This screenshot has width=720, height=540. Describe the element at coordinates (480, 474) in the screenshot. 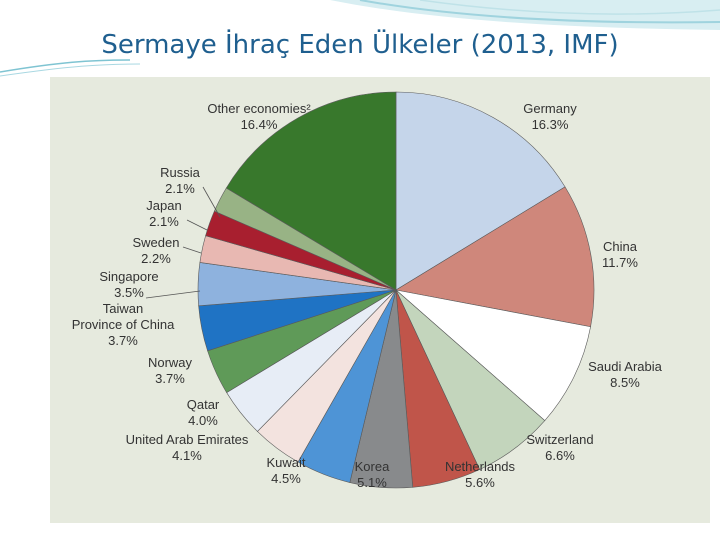

I see `slice-label: Netherlands 5.6%` at that location.